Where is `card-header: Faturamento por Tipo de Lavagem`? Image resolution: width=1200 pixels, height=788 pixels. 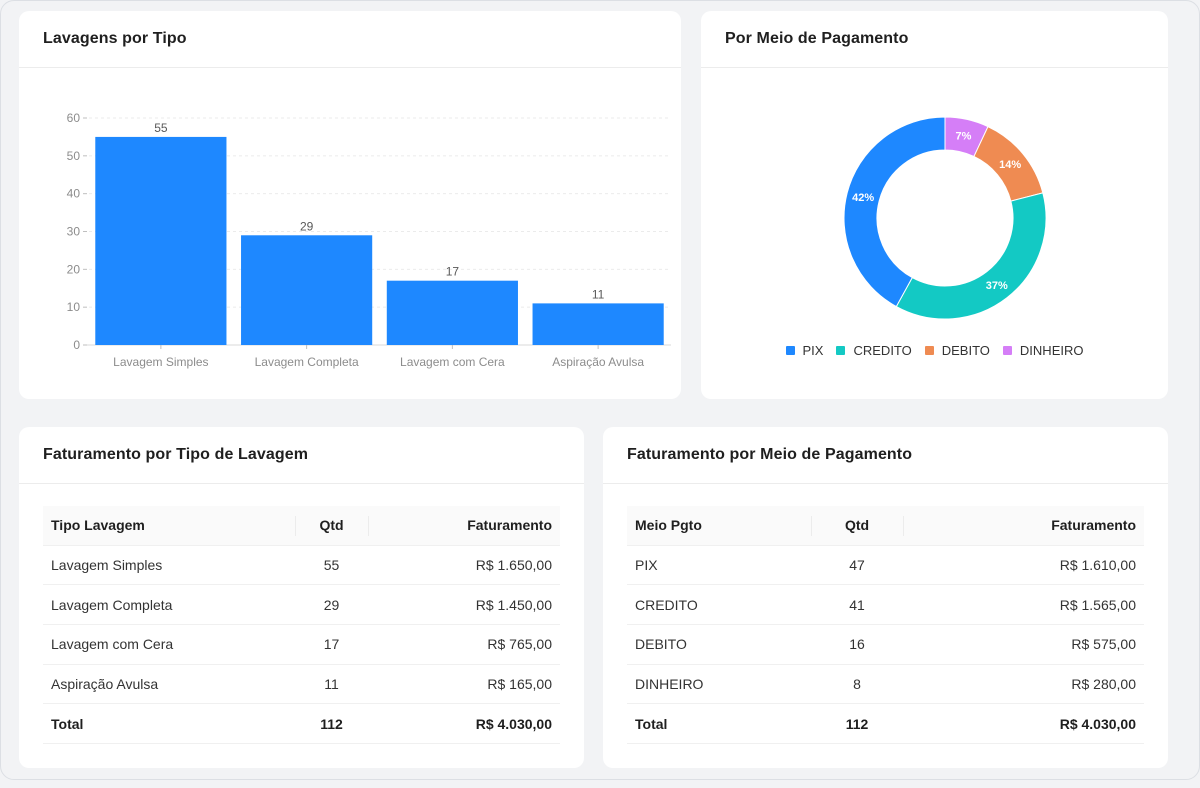
card-header: Faturamento por Tipo de Lavagem is located at coordinates (301, 455).